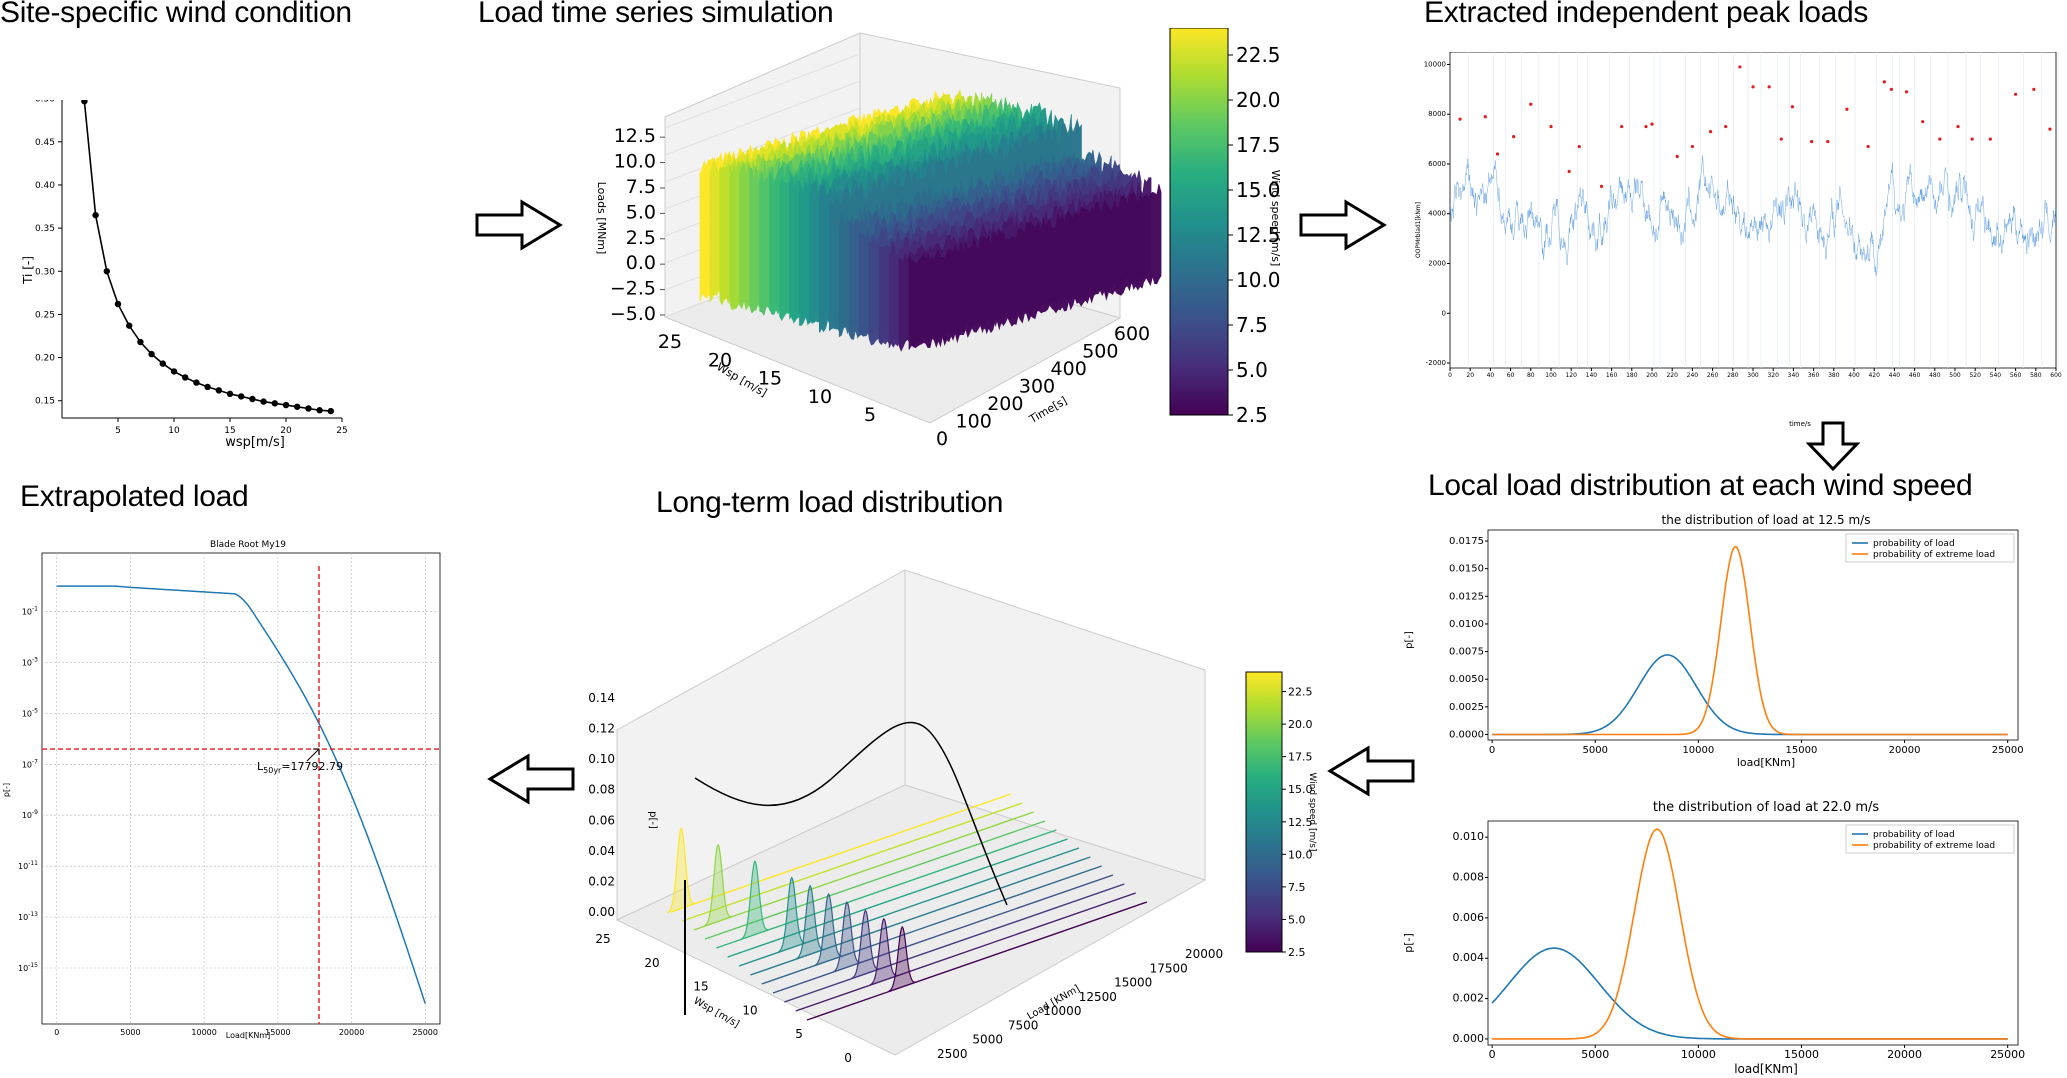  What do you see at coordinates (1466, 734) in the screenshot?
I see `local-ytick-label: 0.0000` at bounding box center [1466, 734].